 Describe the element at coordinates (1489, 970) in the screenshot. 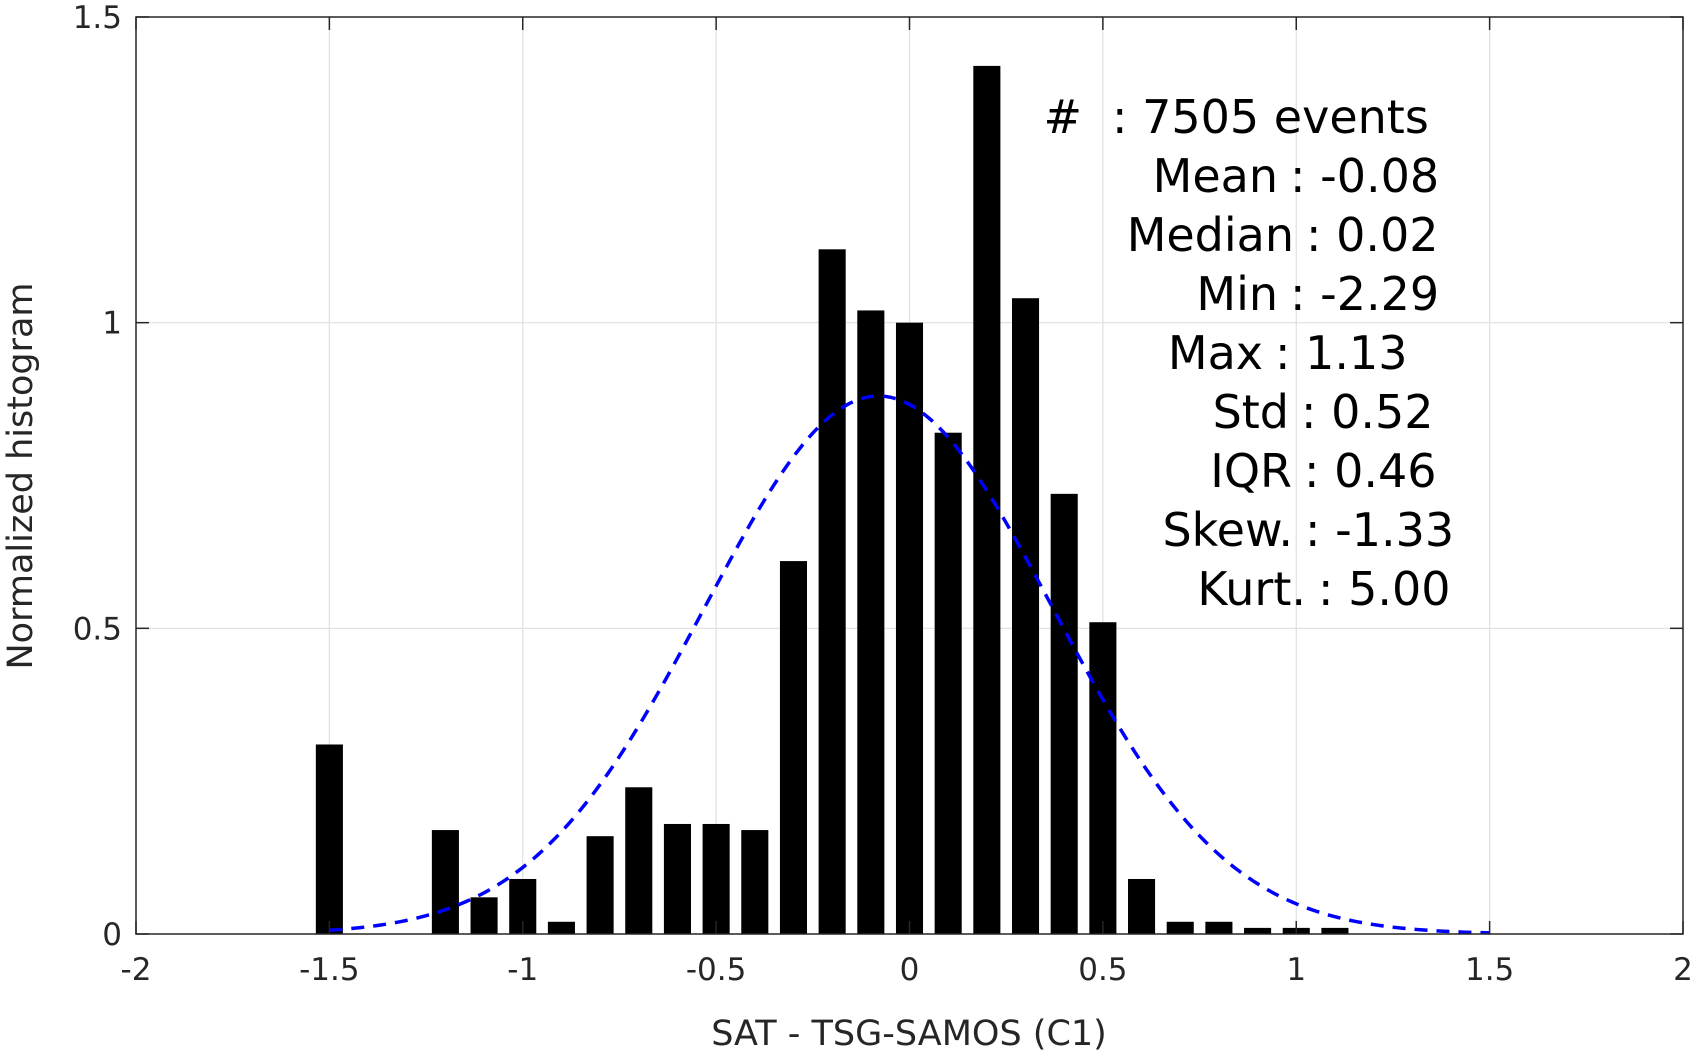

I see `x-tick-label: 1.5` at that location.